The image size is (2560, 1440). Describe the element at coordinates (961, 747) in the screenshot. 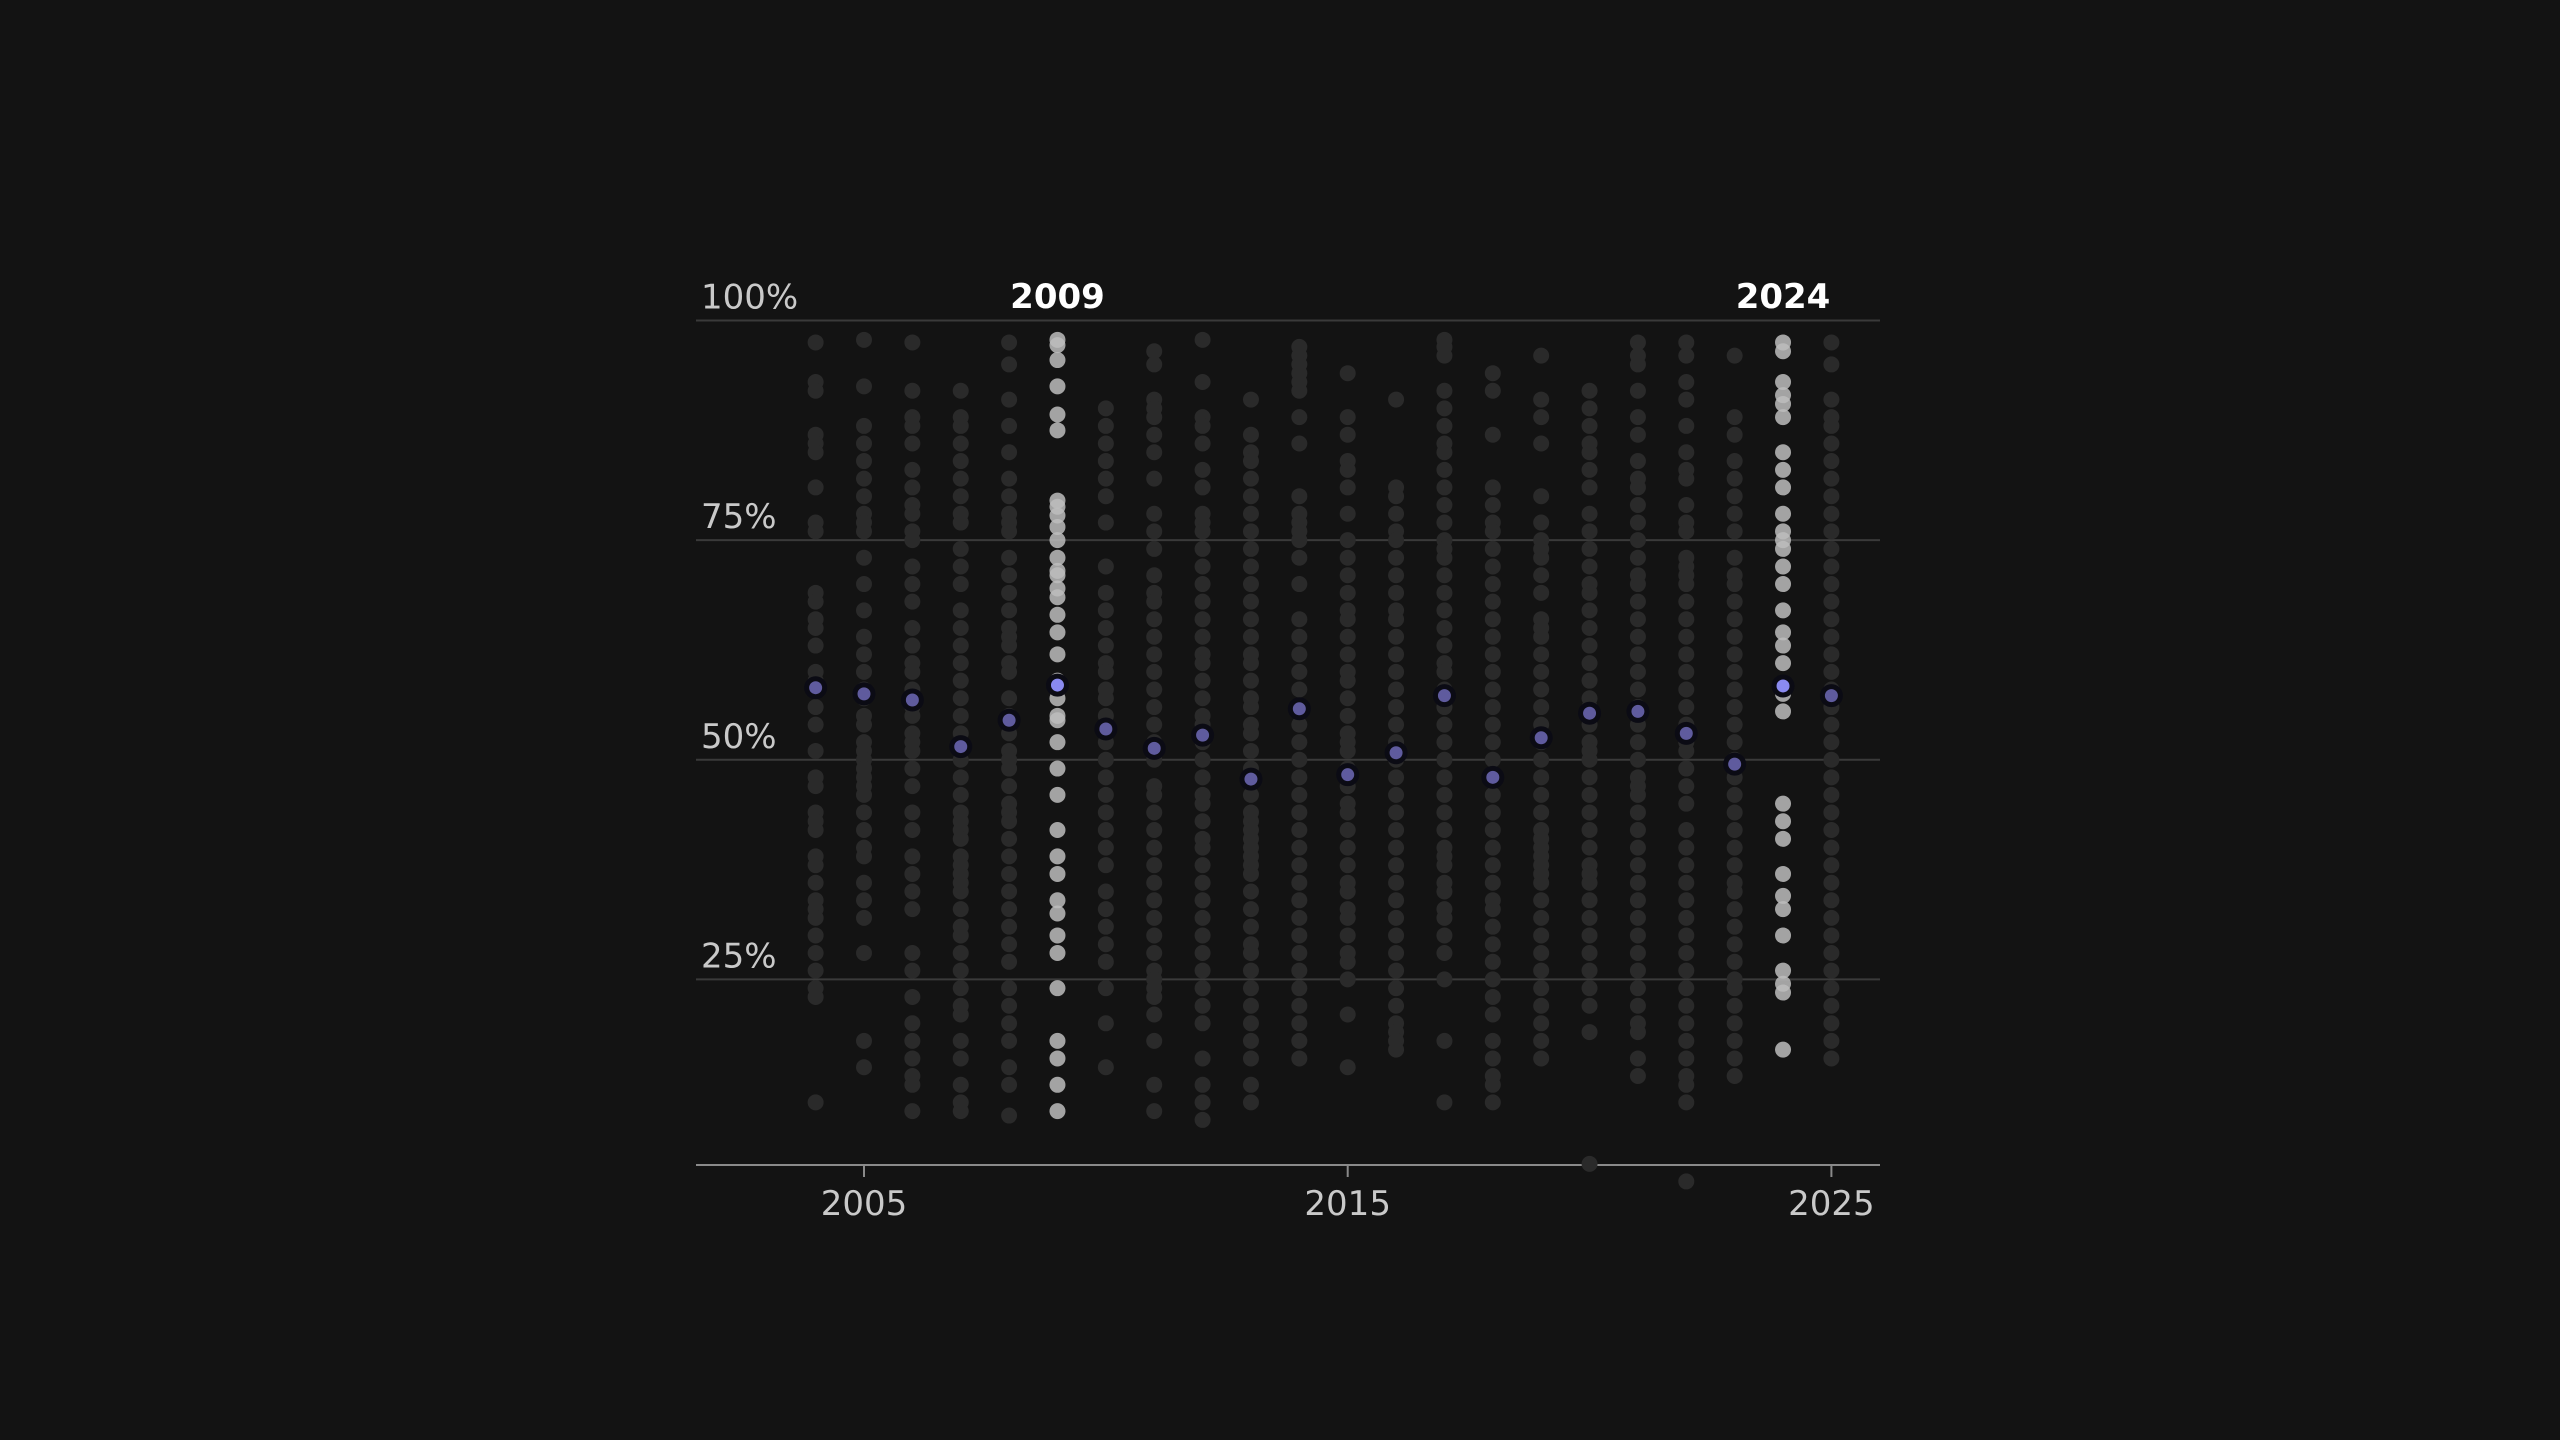

I see `median-point` at that location.